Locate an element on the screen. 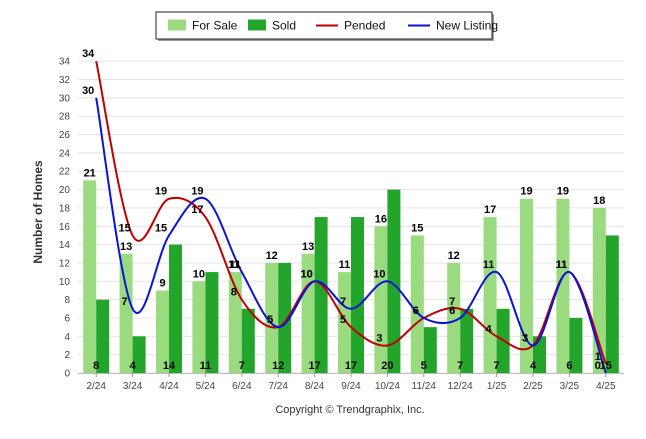 The width and height of the screenshot is (646, 439). pended-value-label: 34 is located at coordinates (88, 54).